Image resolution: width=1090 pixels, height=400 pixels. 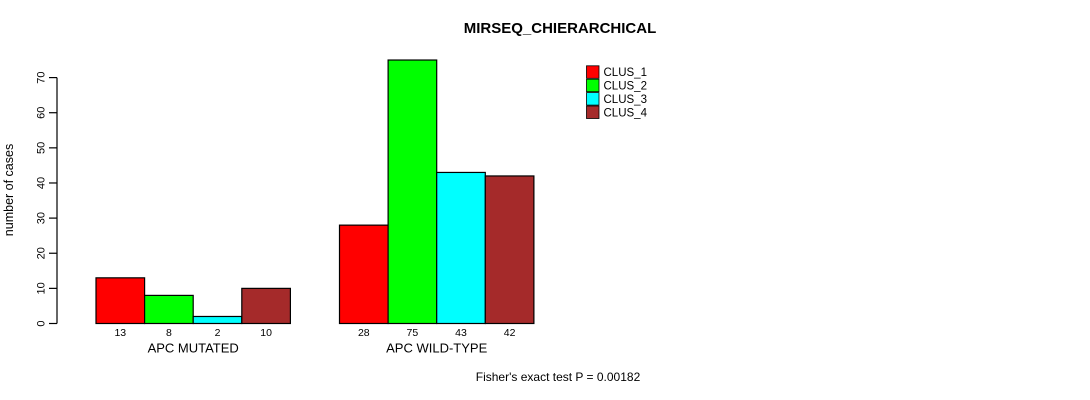 What do you see at coordinates (42, 253) in the screenshot?
I see `y-axis-tick-label: 20` at bounding box center [42, 253].